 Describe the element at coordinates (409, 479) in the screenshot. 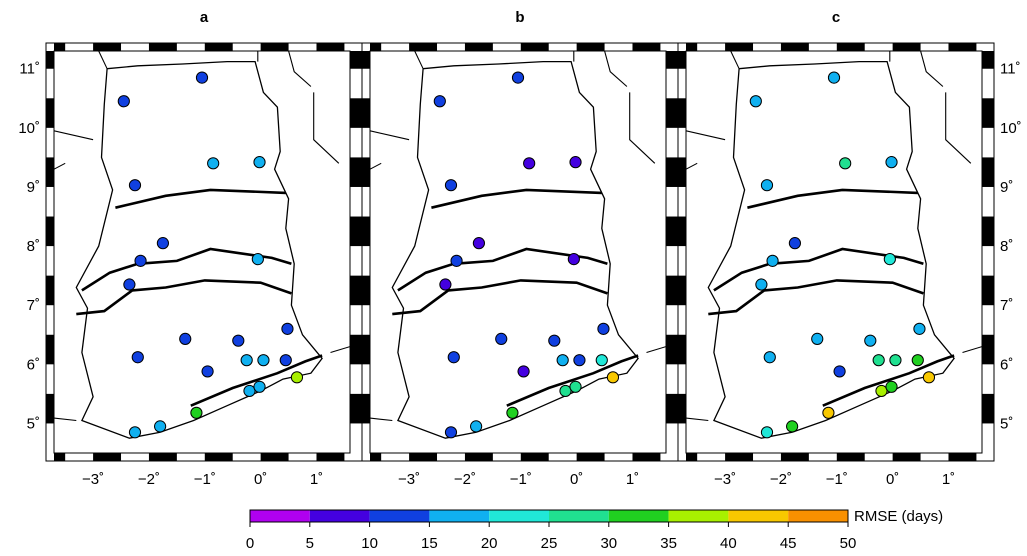

I see `x-tick-label: −3˚` at that location.